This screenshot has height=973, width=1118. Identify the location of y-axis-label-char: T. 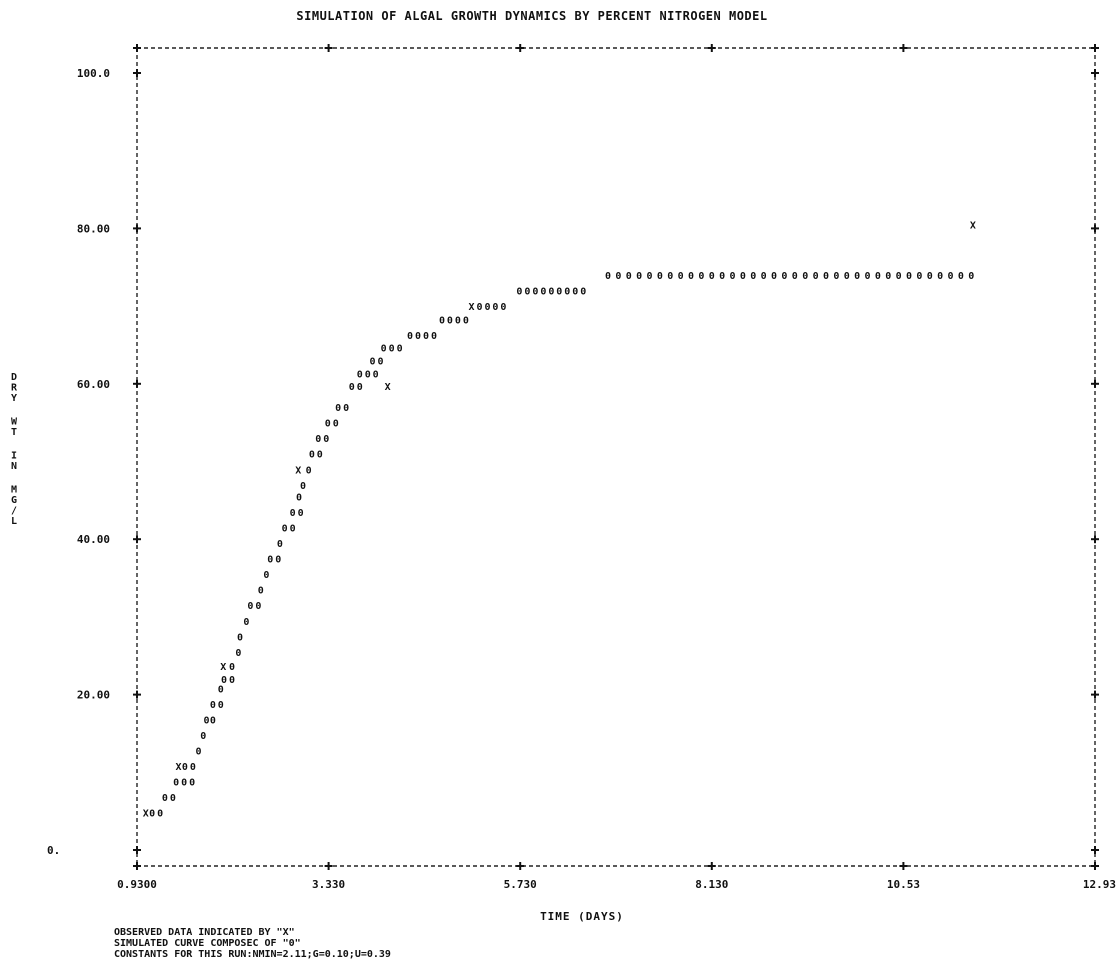
(14, 432).